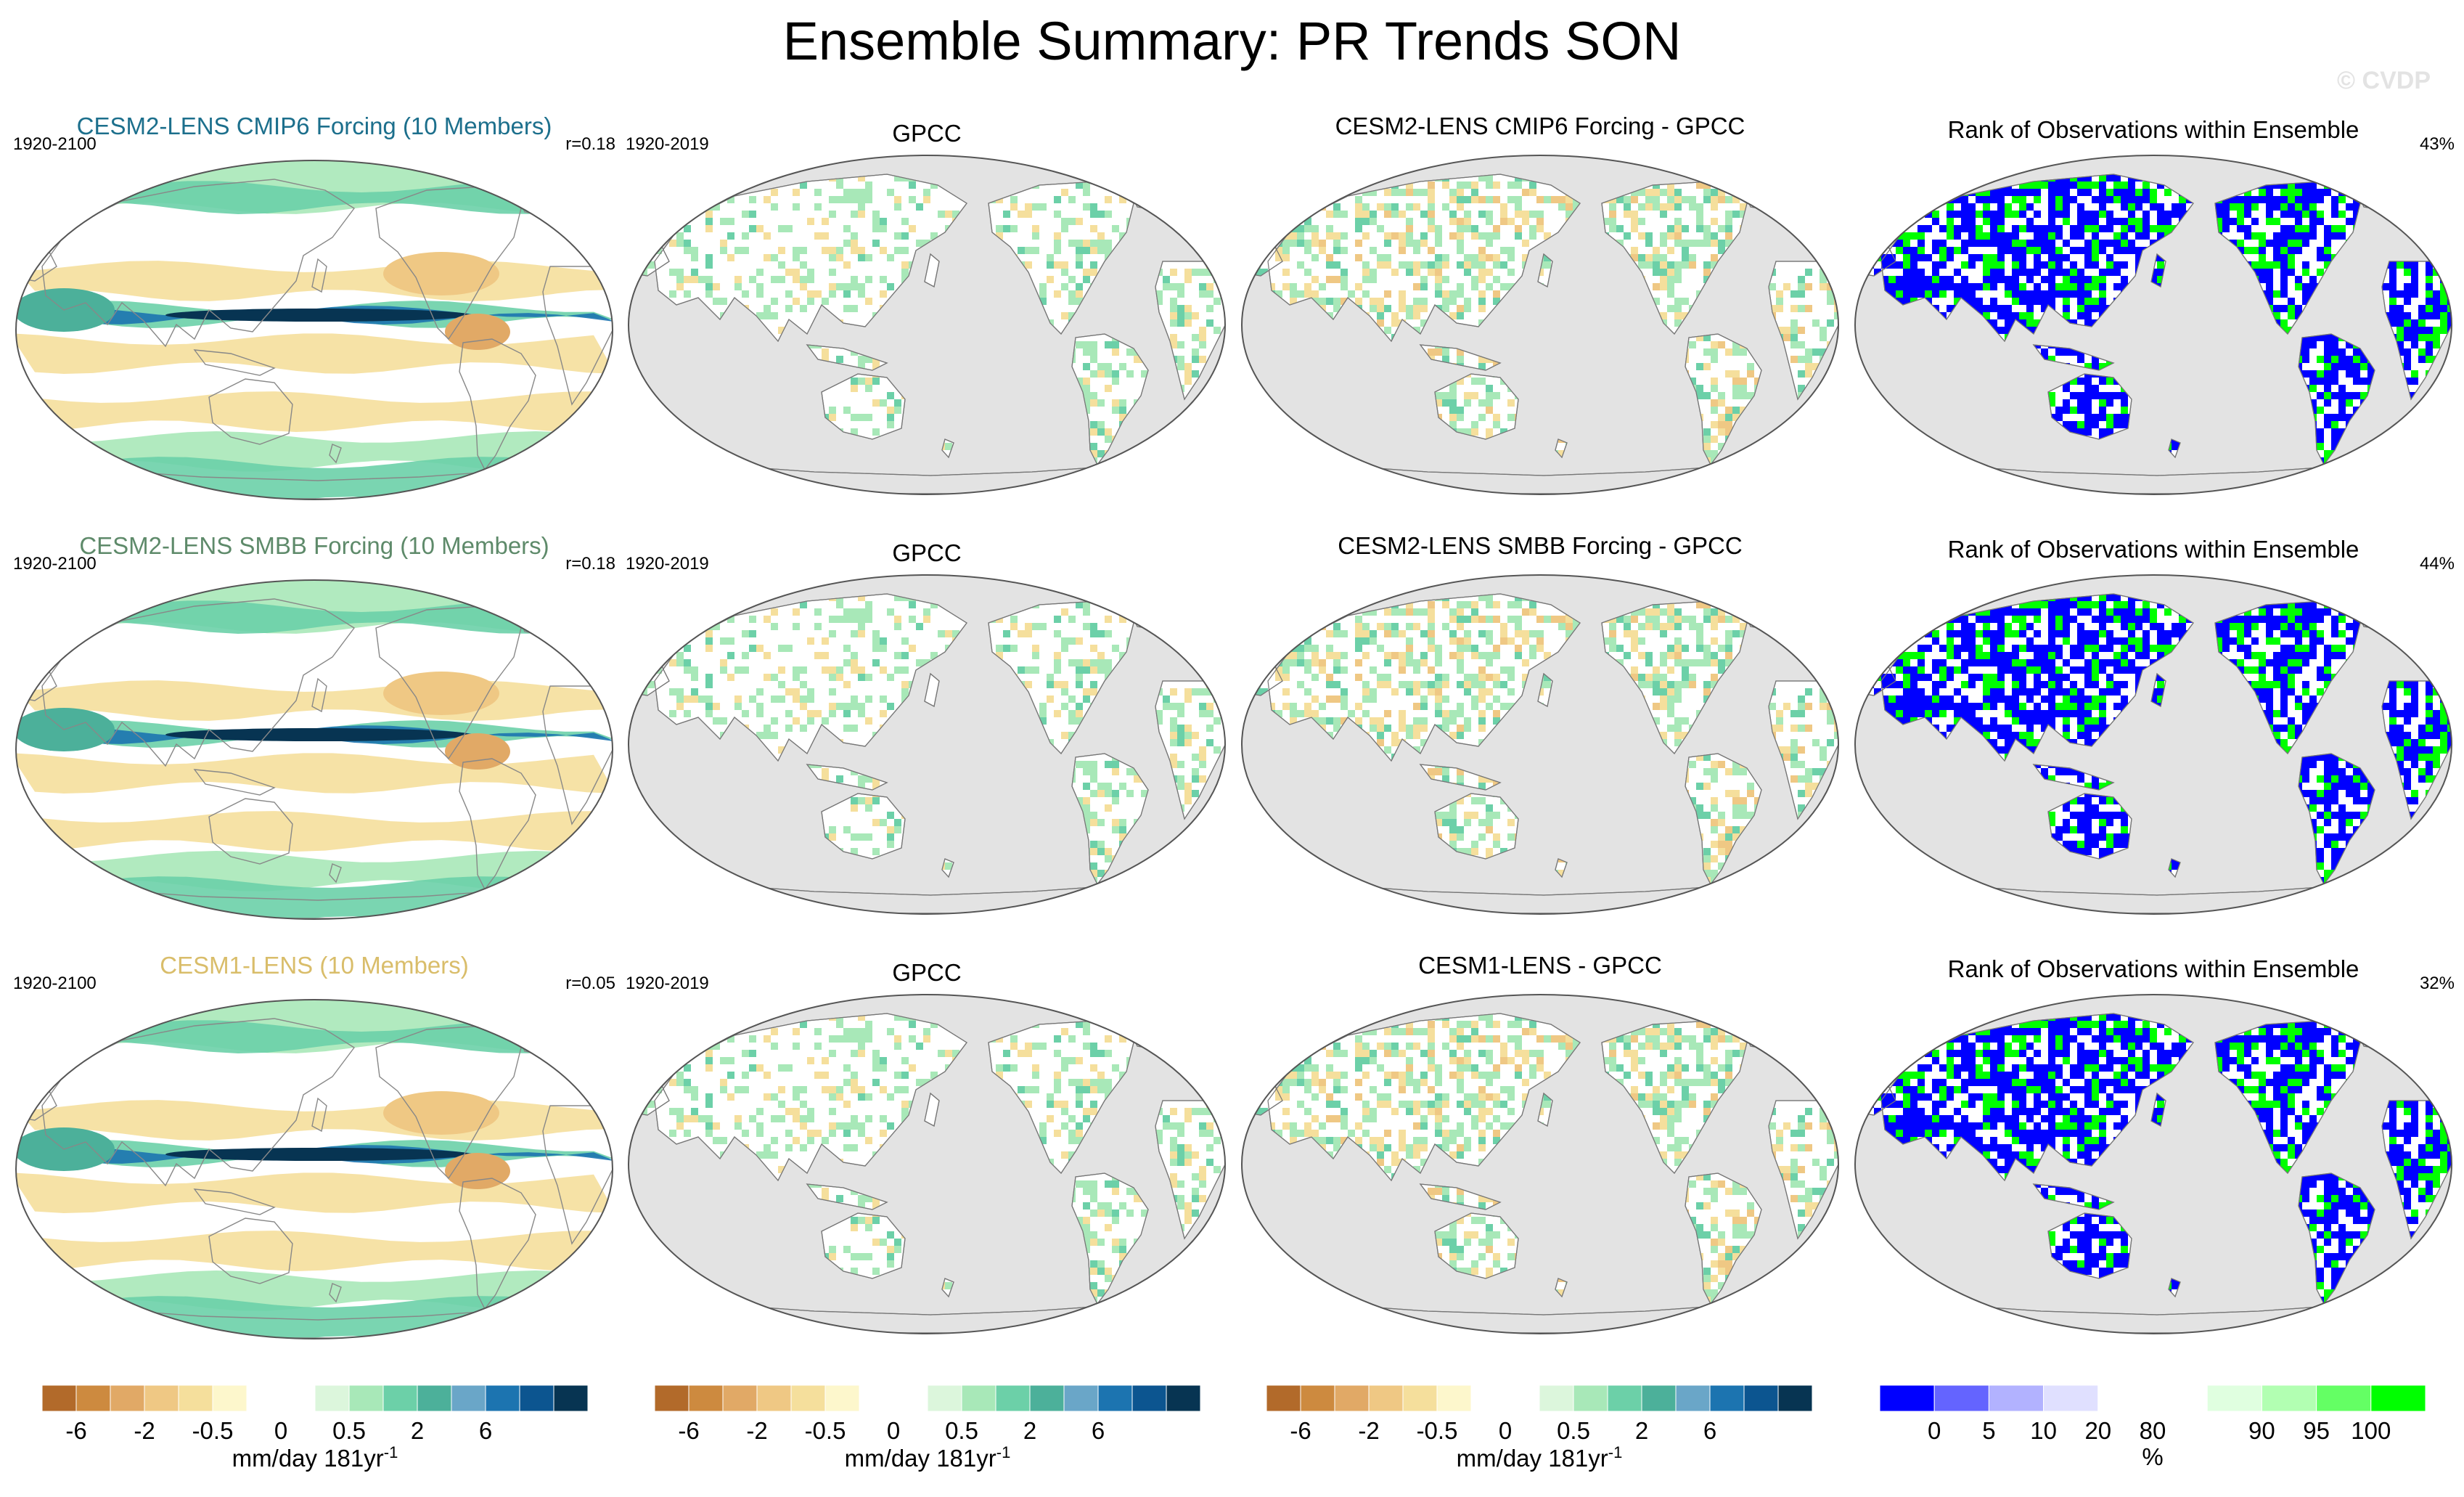  What do you see at coordinates (1540, 325) in the screenshot?
I see `map-border` at bounding box center [1540, 325].